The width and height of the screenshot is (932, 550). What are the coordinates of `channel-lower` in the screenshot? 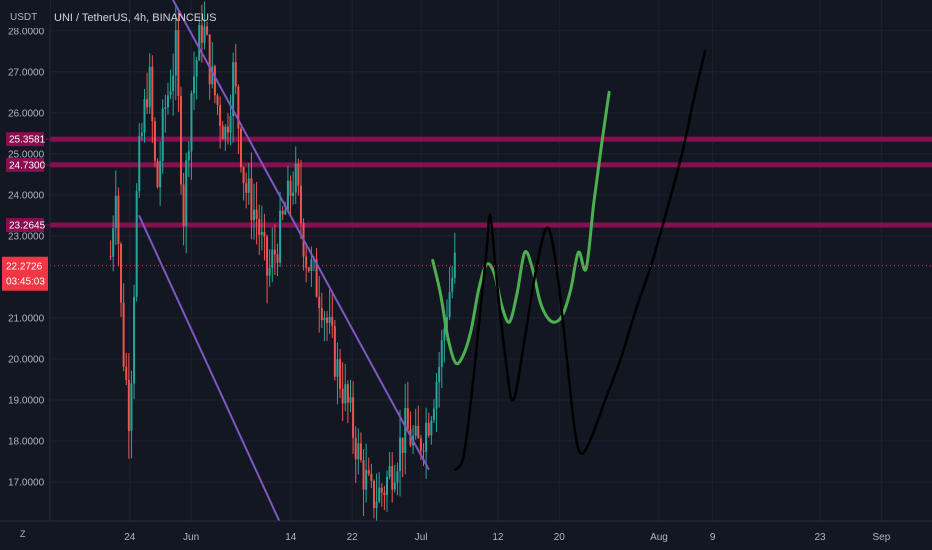 It's located at (209, 368).